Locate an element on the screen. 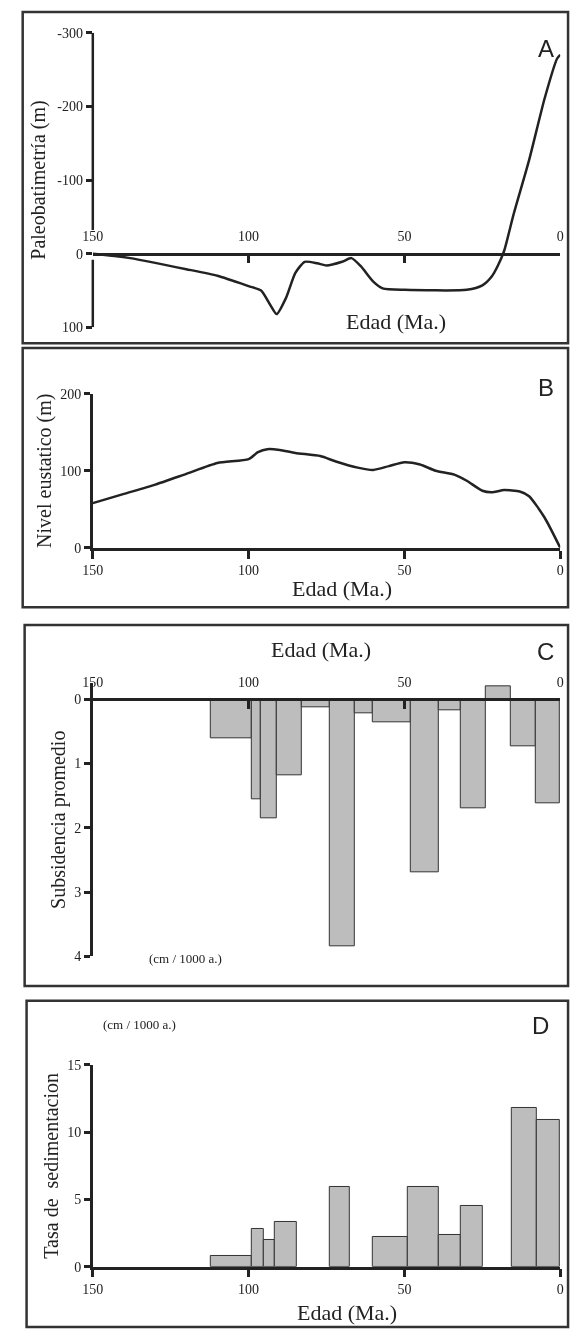  annotation: (cm / 1000 a.) is located at coordinates (185, 958).